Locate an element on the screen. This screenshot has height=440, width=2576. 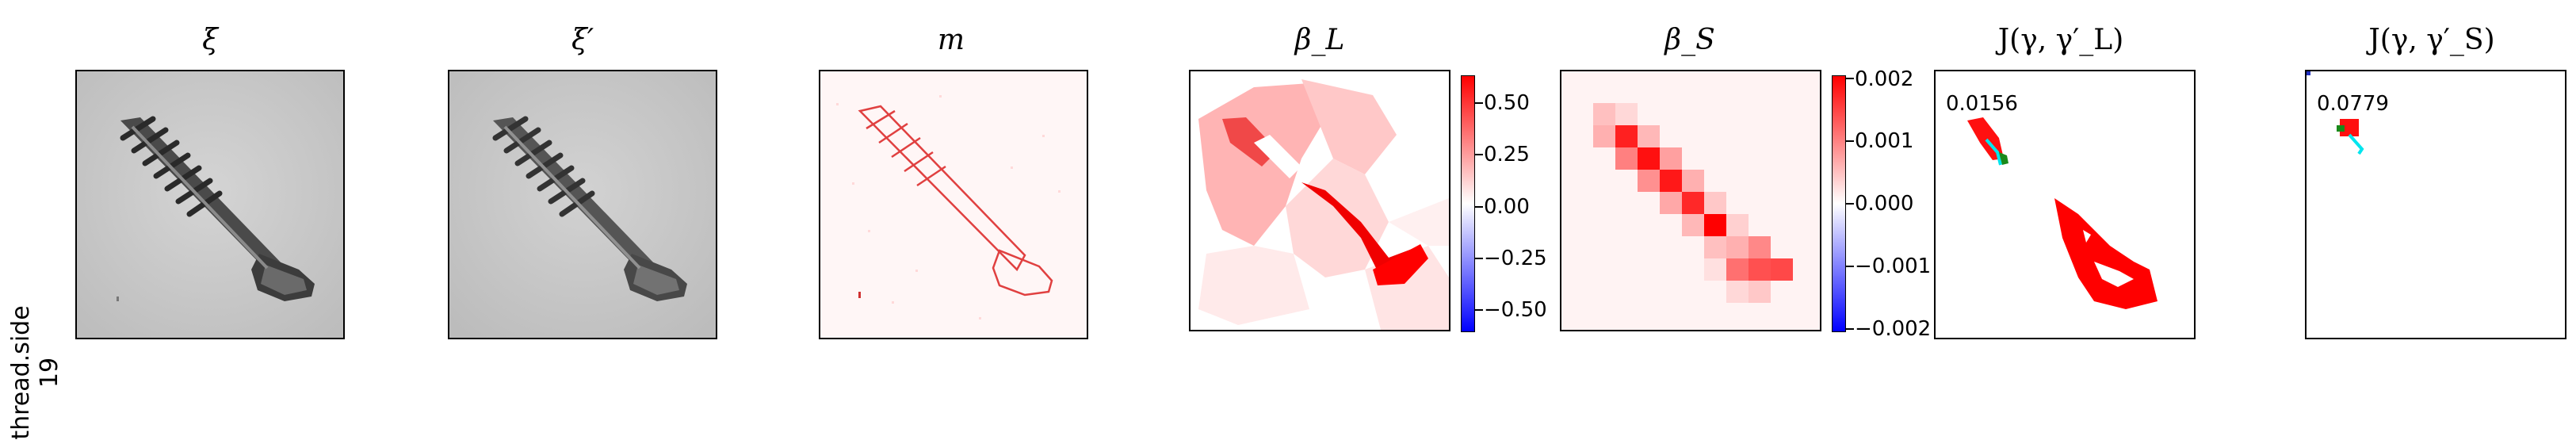
panel-title-j-l-text: J(γ, γ′_L) is located at coordinates (2060, 40).